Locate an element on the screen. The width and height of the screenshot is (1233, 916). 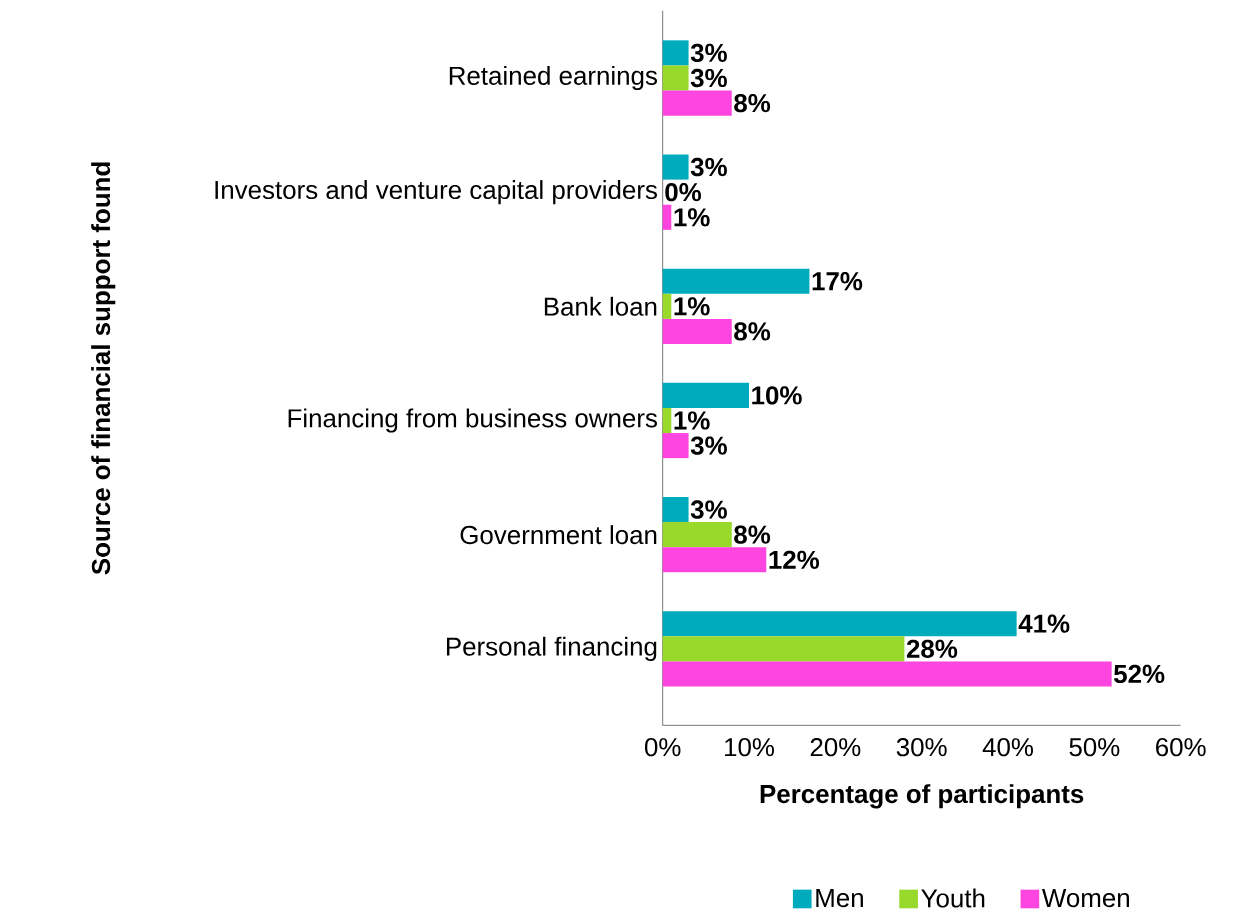
data-label: 12% is located at coordinates (794, 559).